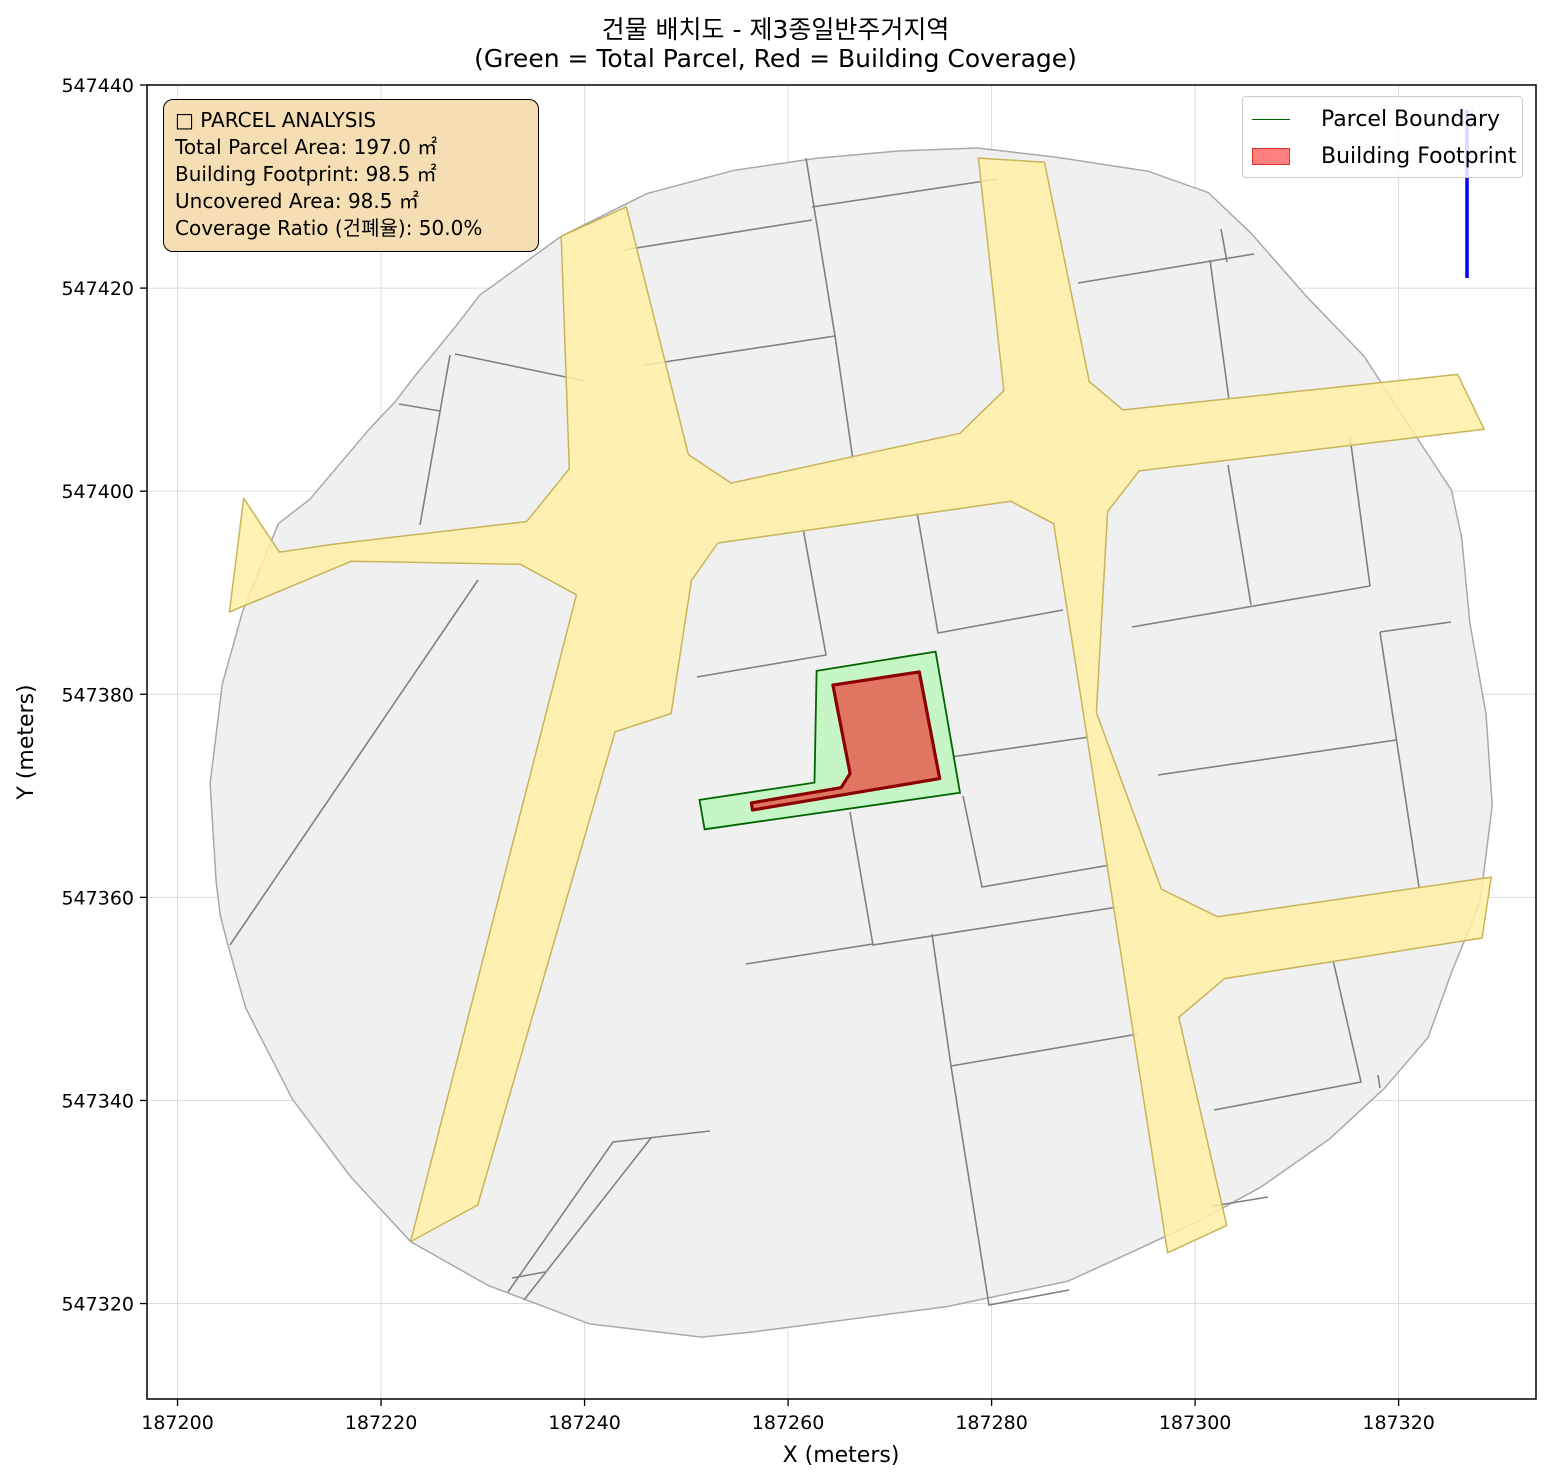  Describe the element at coordinates (1271, 156) in the screenshot. I see `legend-patch-swatch` at that location.